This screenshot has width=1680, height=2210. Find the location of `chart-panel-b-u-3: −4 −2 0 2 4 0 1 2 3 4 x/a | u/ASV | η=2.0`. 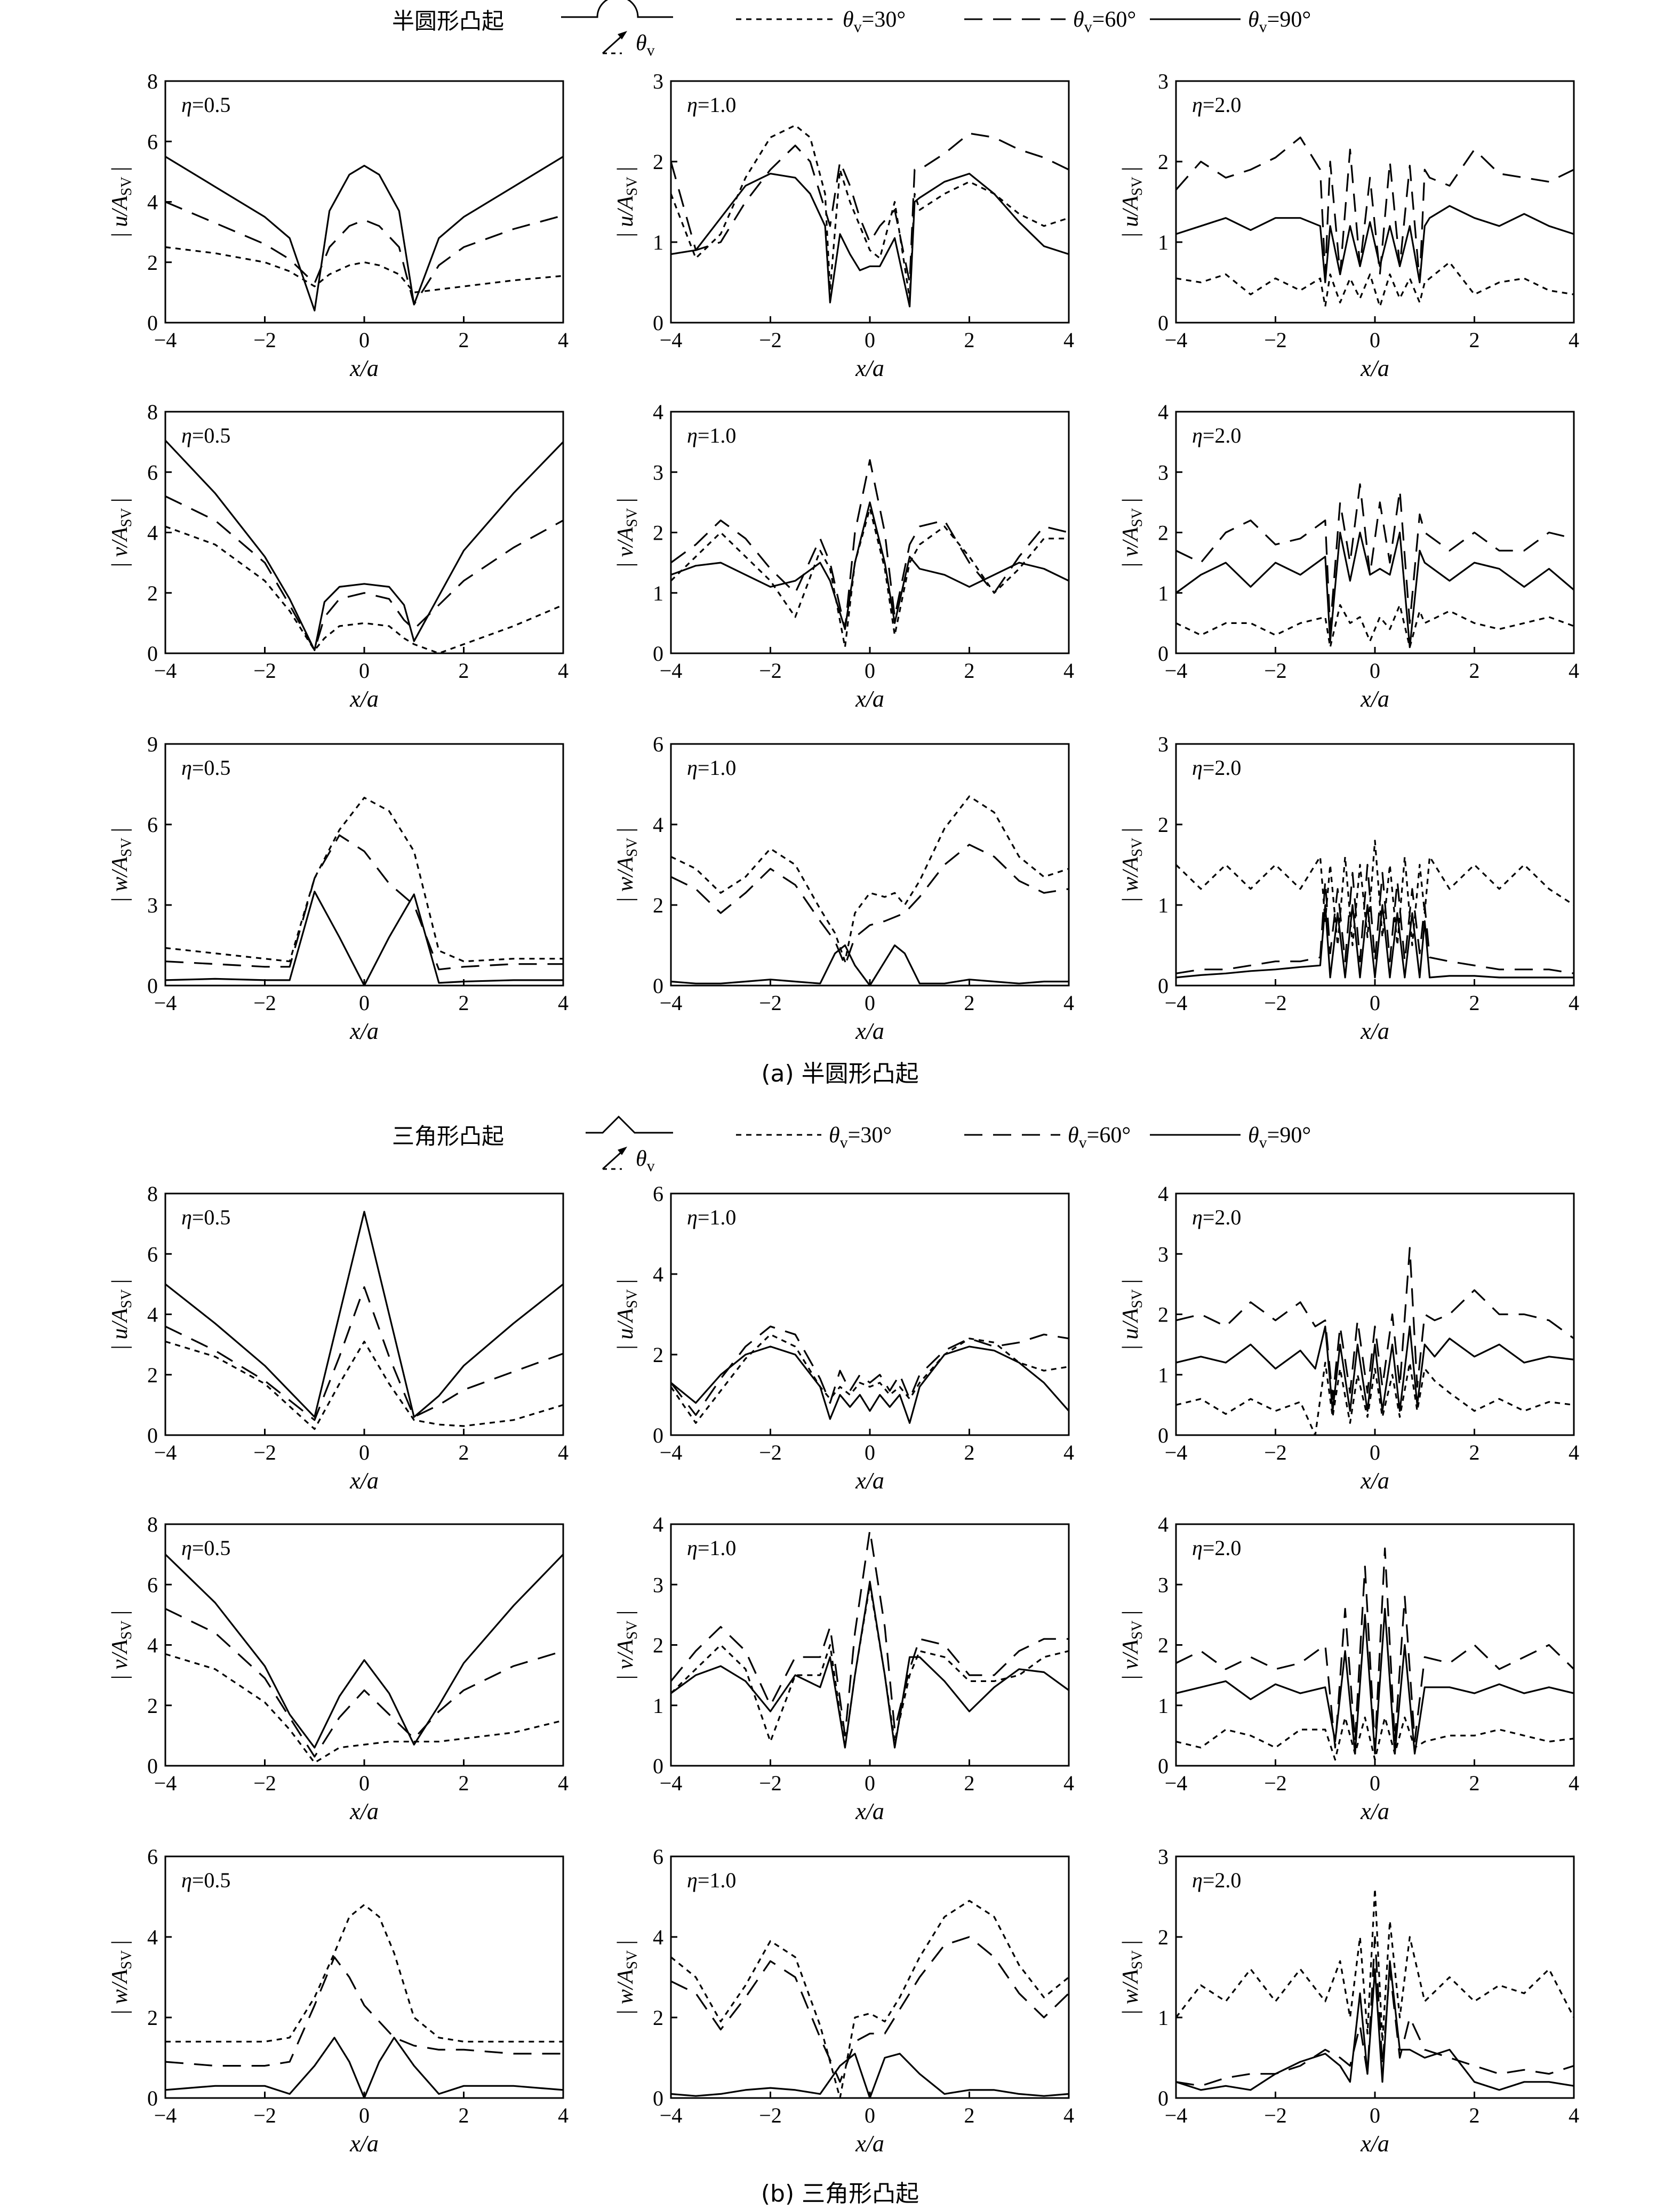

chart-panel-b-u-3: −4 −2 0 2 4 0 1 2 3 4 x/a | u/ASV | η=2.0 is located at coordinates (1348, 1338).